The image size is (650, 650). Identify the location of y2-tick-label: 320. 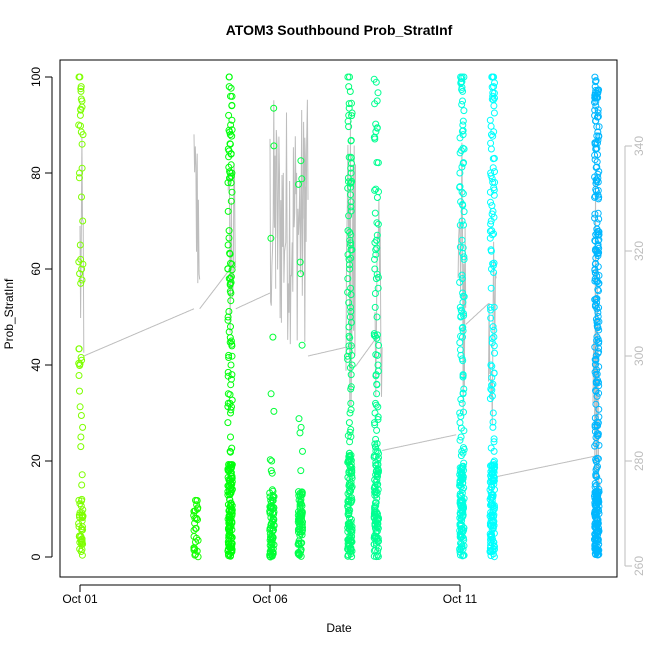
(639, 251).